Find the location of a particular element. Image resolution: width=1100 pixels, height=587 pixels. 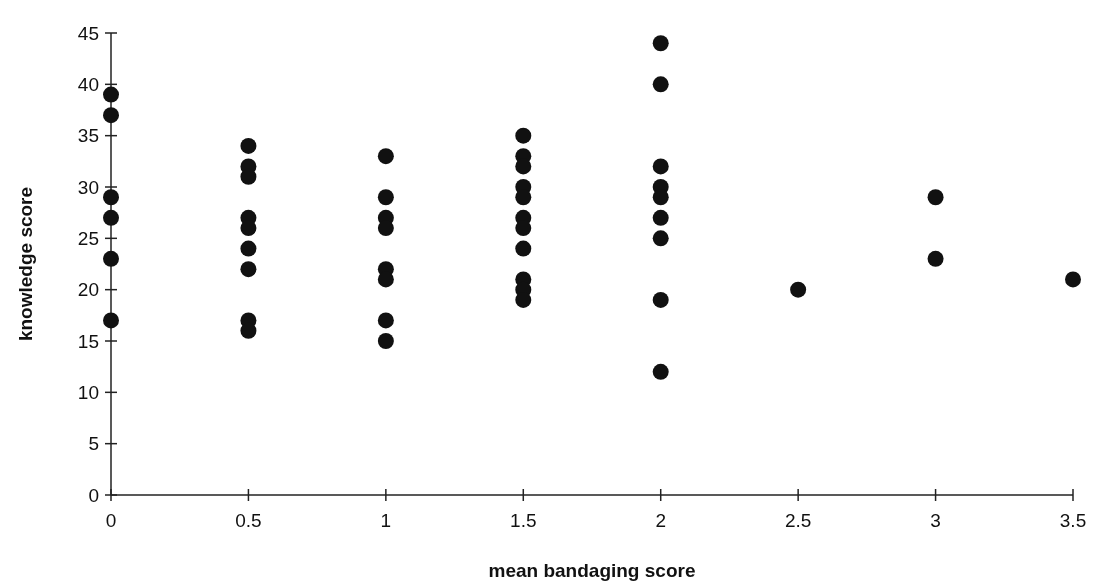

y-tick-label: 25 is located at coordinates (88, 238).